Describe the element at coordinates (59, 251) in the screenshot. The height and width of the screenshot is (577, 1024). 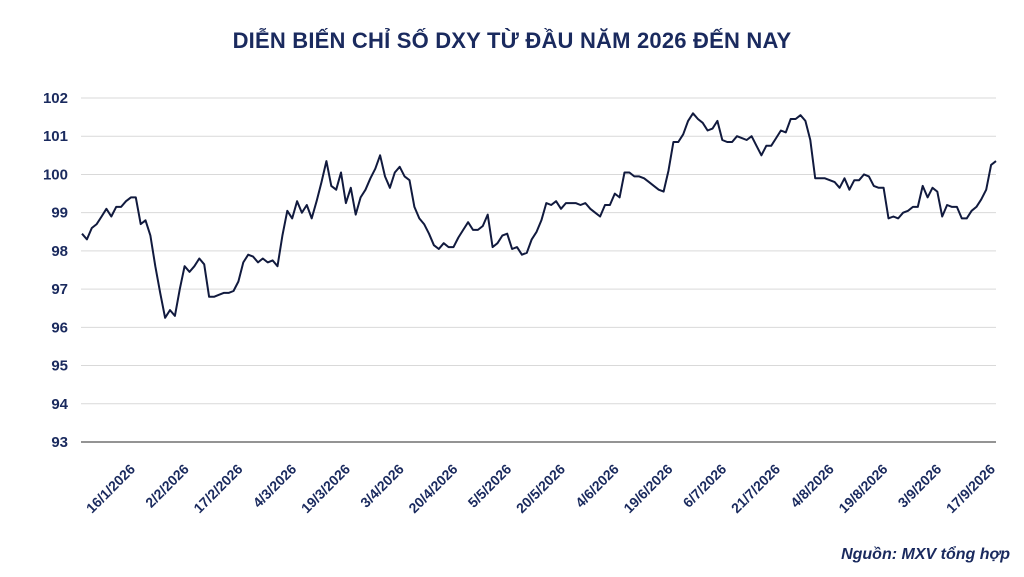
I see `y-tick-label: 98` at that location.